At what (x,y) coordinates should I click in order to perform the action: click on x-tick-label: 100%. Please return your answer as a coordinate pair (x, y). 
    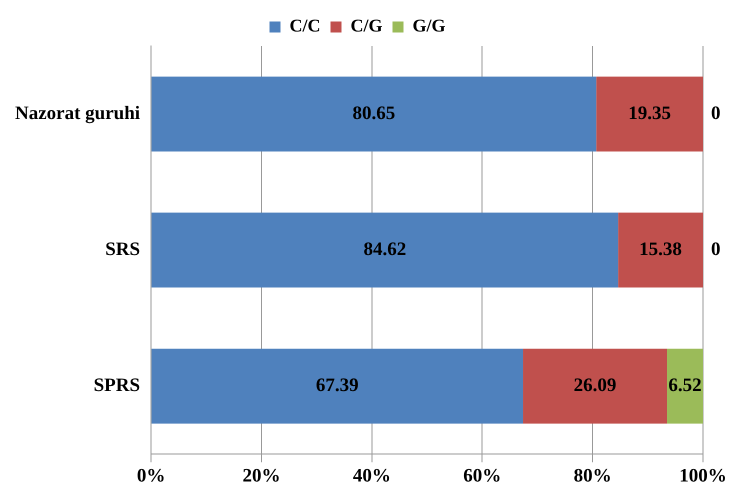
    Looking at the image, I should click on (703, 476).